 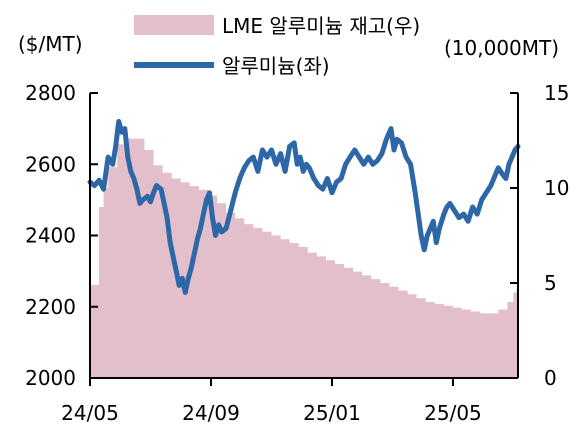 What do you see at coordinates (550, 378) in the screenshot?
I see `right-tick-label: 0` at bounding box center [550, 378].